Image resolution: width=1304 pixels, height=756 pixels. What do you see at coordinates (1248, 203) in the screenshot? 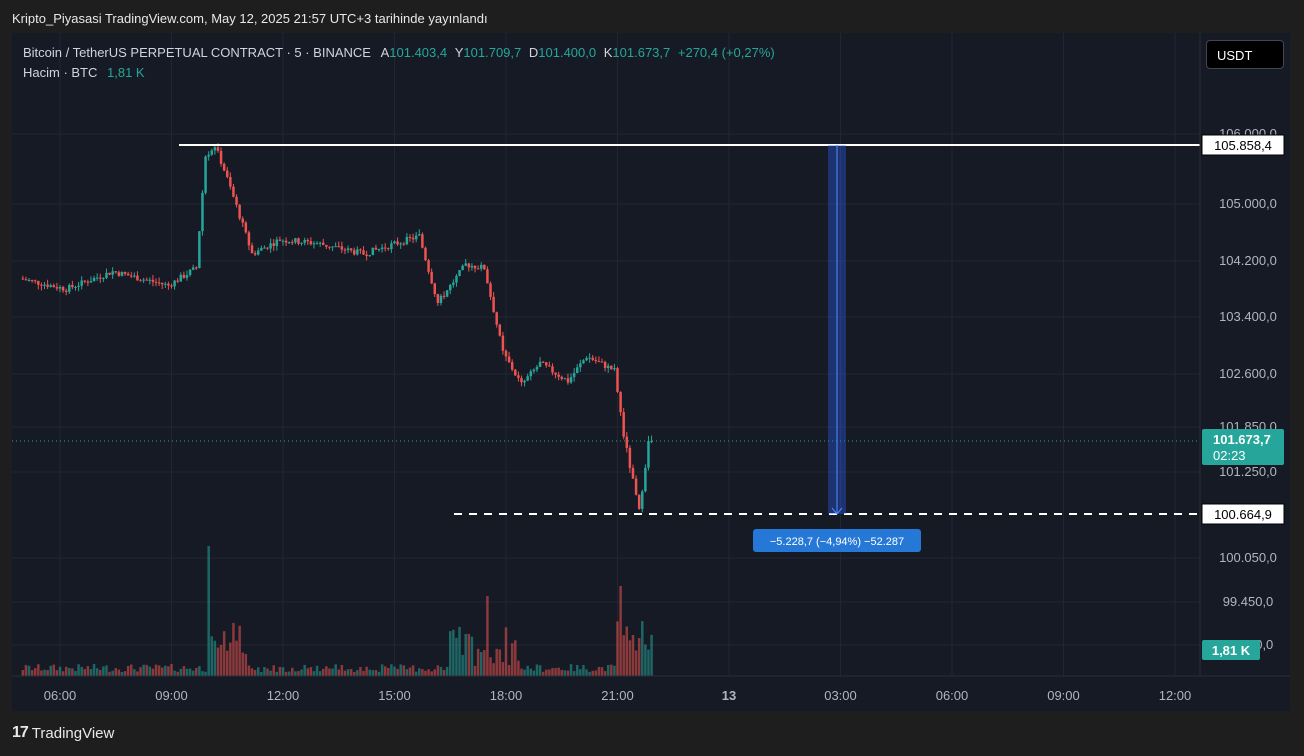
I see `y-tick-label: 105.000,0` at bounding box center [1248, 203].